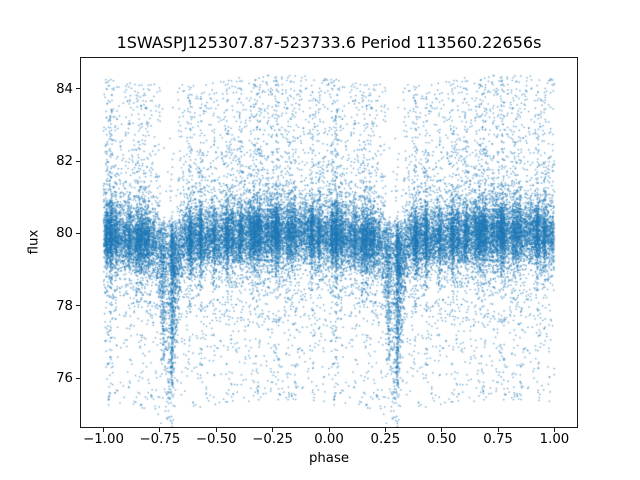  Describe the element at coordinates (329, 458) in the screenshot. I see `x-axis-label: phase` at that location.